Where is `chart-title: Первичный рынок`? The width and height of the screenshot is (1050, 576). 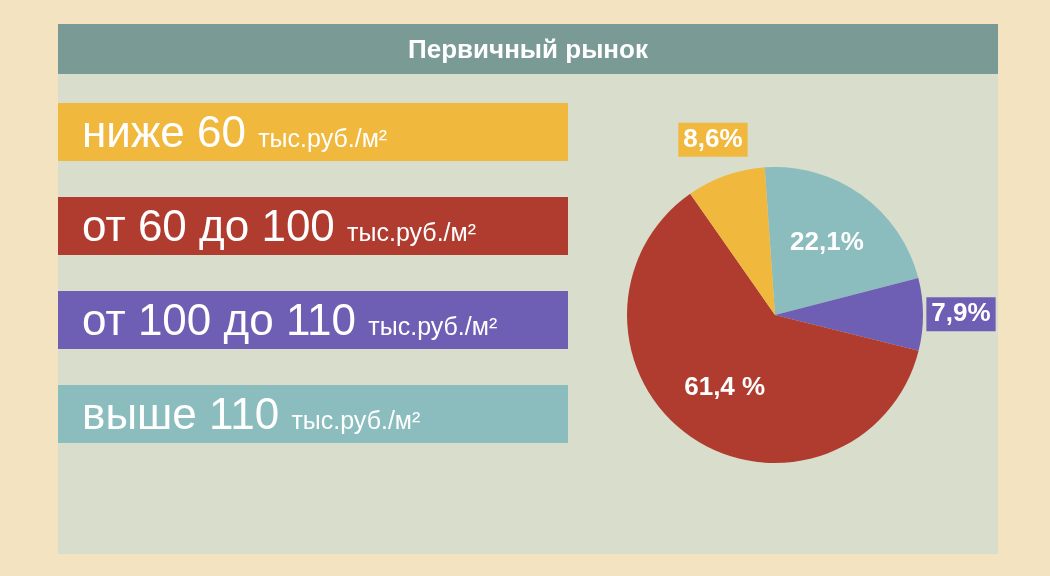
chart-title: Первичный рынок is located at coordinates (528, 49).